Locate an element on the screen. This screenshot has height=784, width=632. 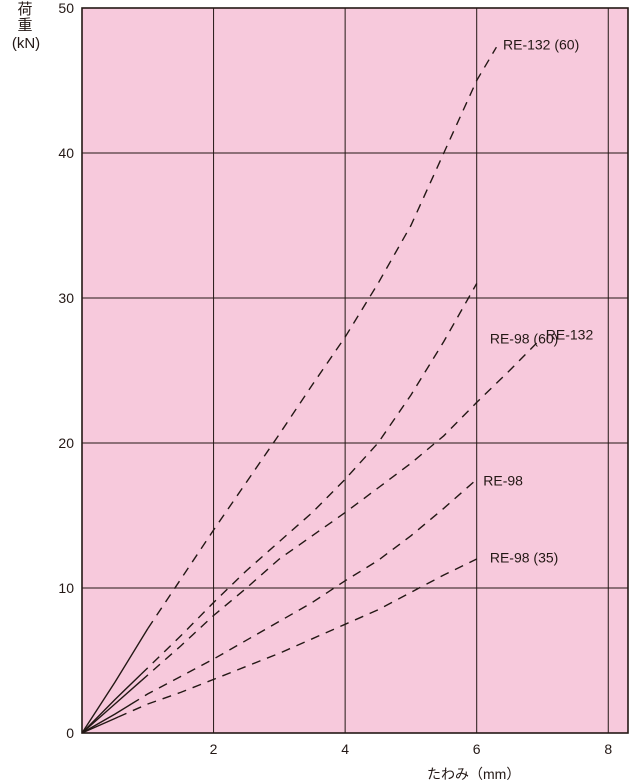
y-tick-label-20: 20 is located at coordinates (66, 443).